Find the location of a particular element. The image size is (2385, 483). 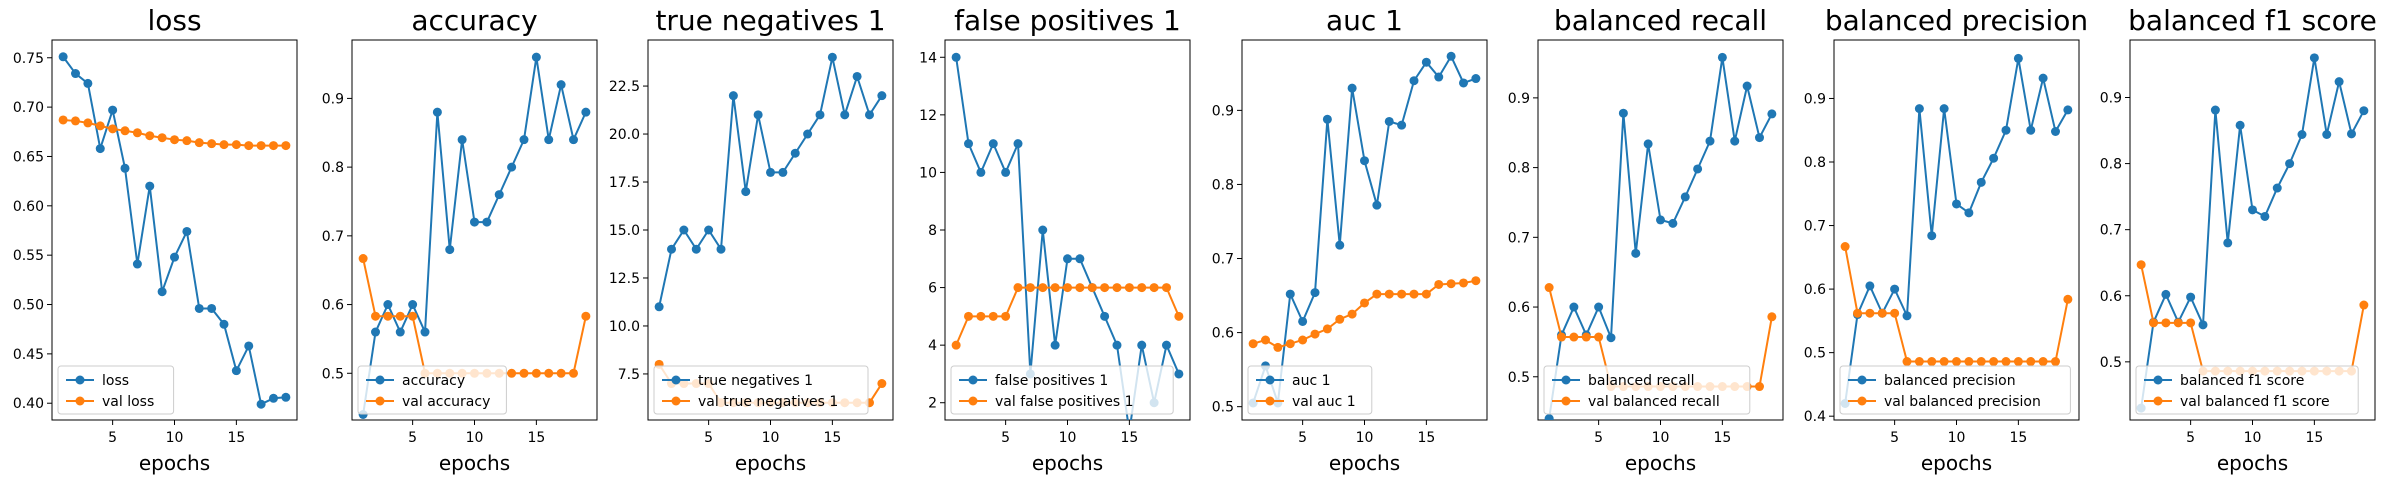

y-tick-label: 17.5 is located at coordinates (624, 183).